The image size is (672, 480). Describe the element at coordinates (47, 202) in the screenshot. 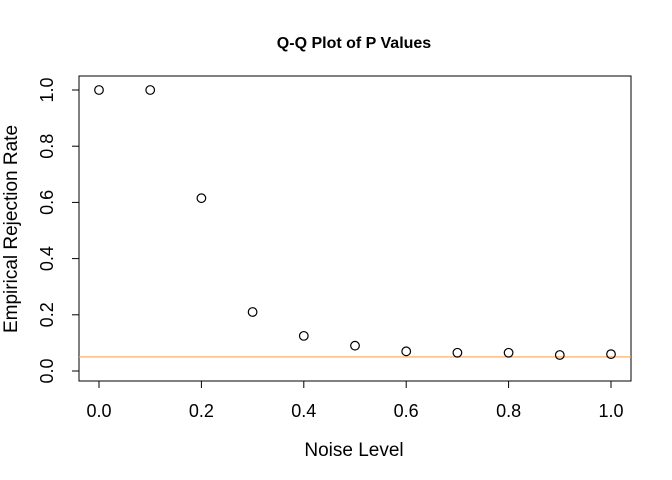

I see `y-tick-label: 0.6` at that location.